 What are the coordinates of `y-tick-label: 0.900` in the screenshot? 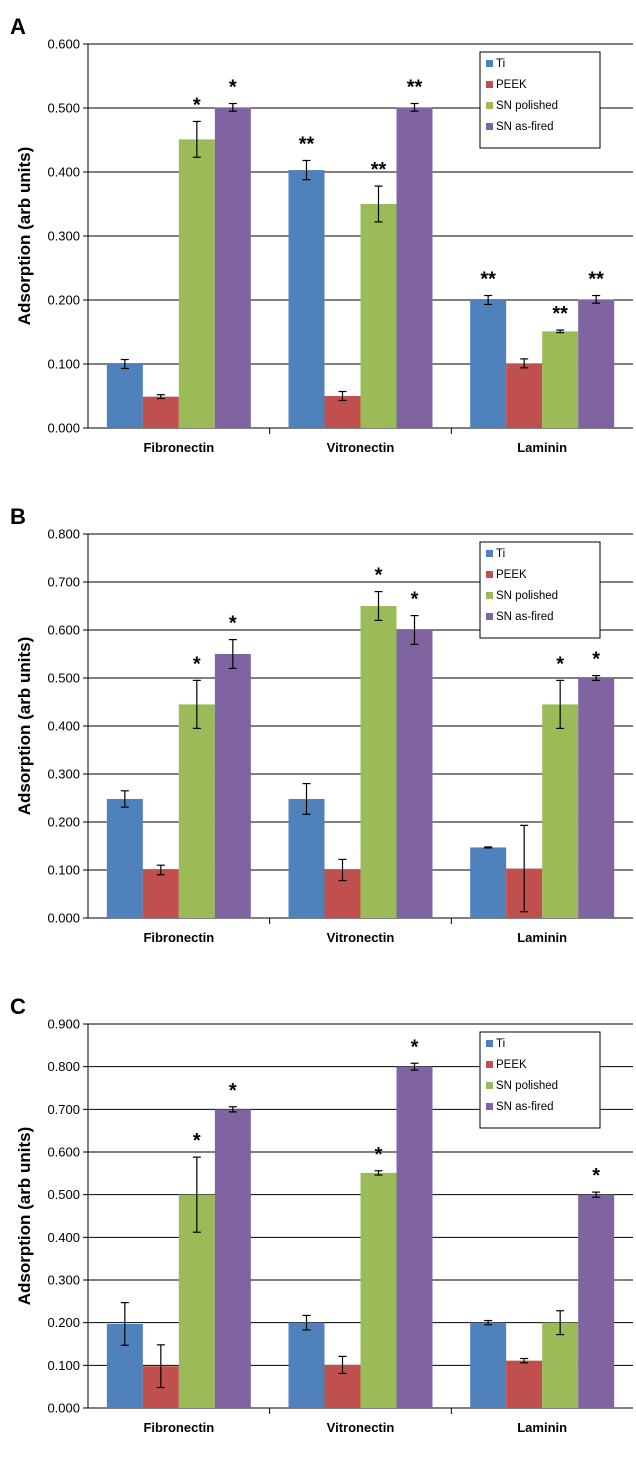 It's located at (63, 1024).